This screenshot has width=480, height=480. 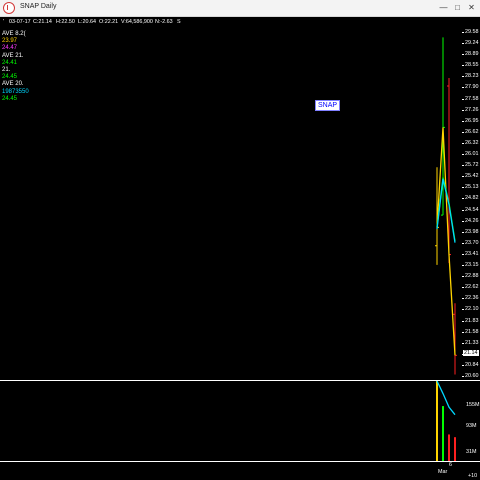 What do you see at coordinates (470, 265) in the screenshot?
I see `price-tick-label: 23.15` at bounding box center [470, 265].